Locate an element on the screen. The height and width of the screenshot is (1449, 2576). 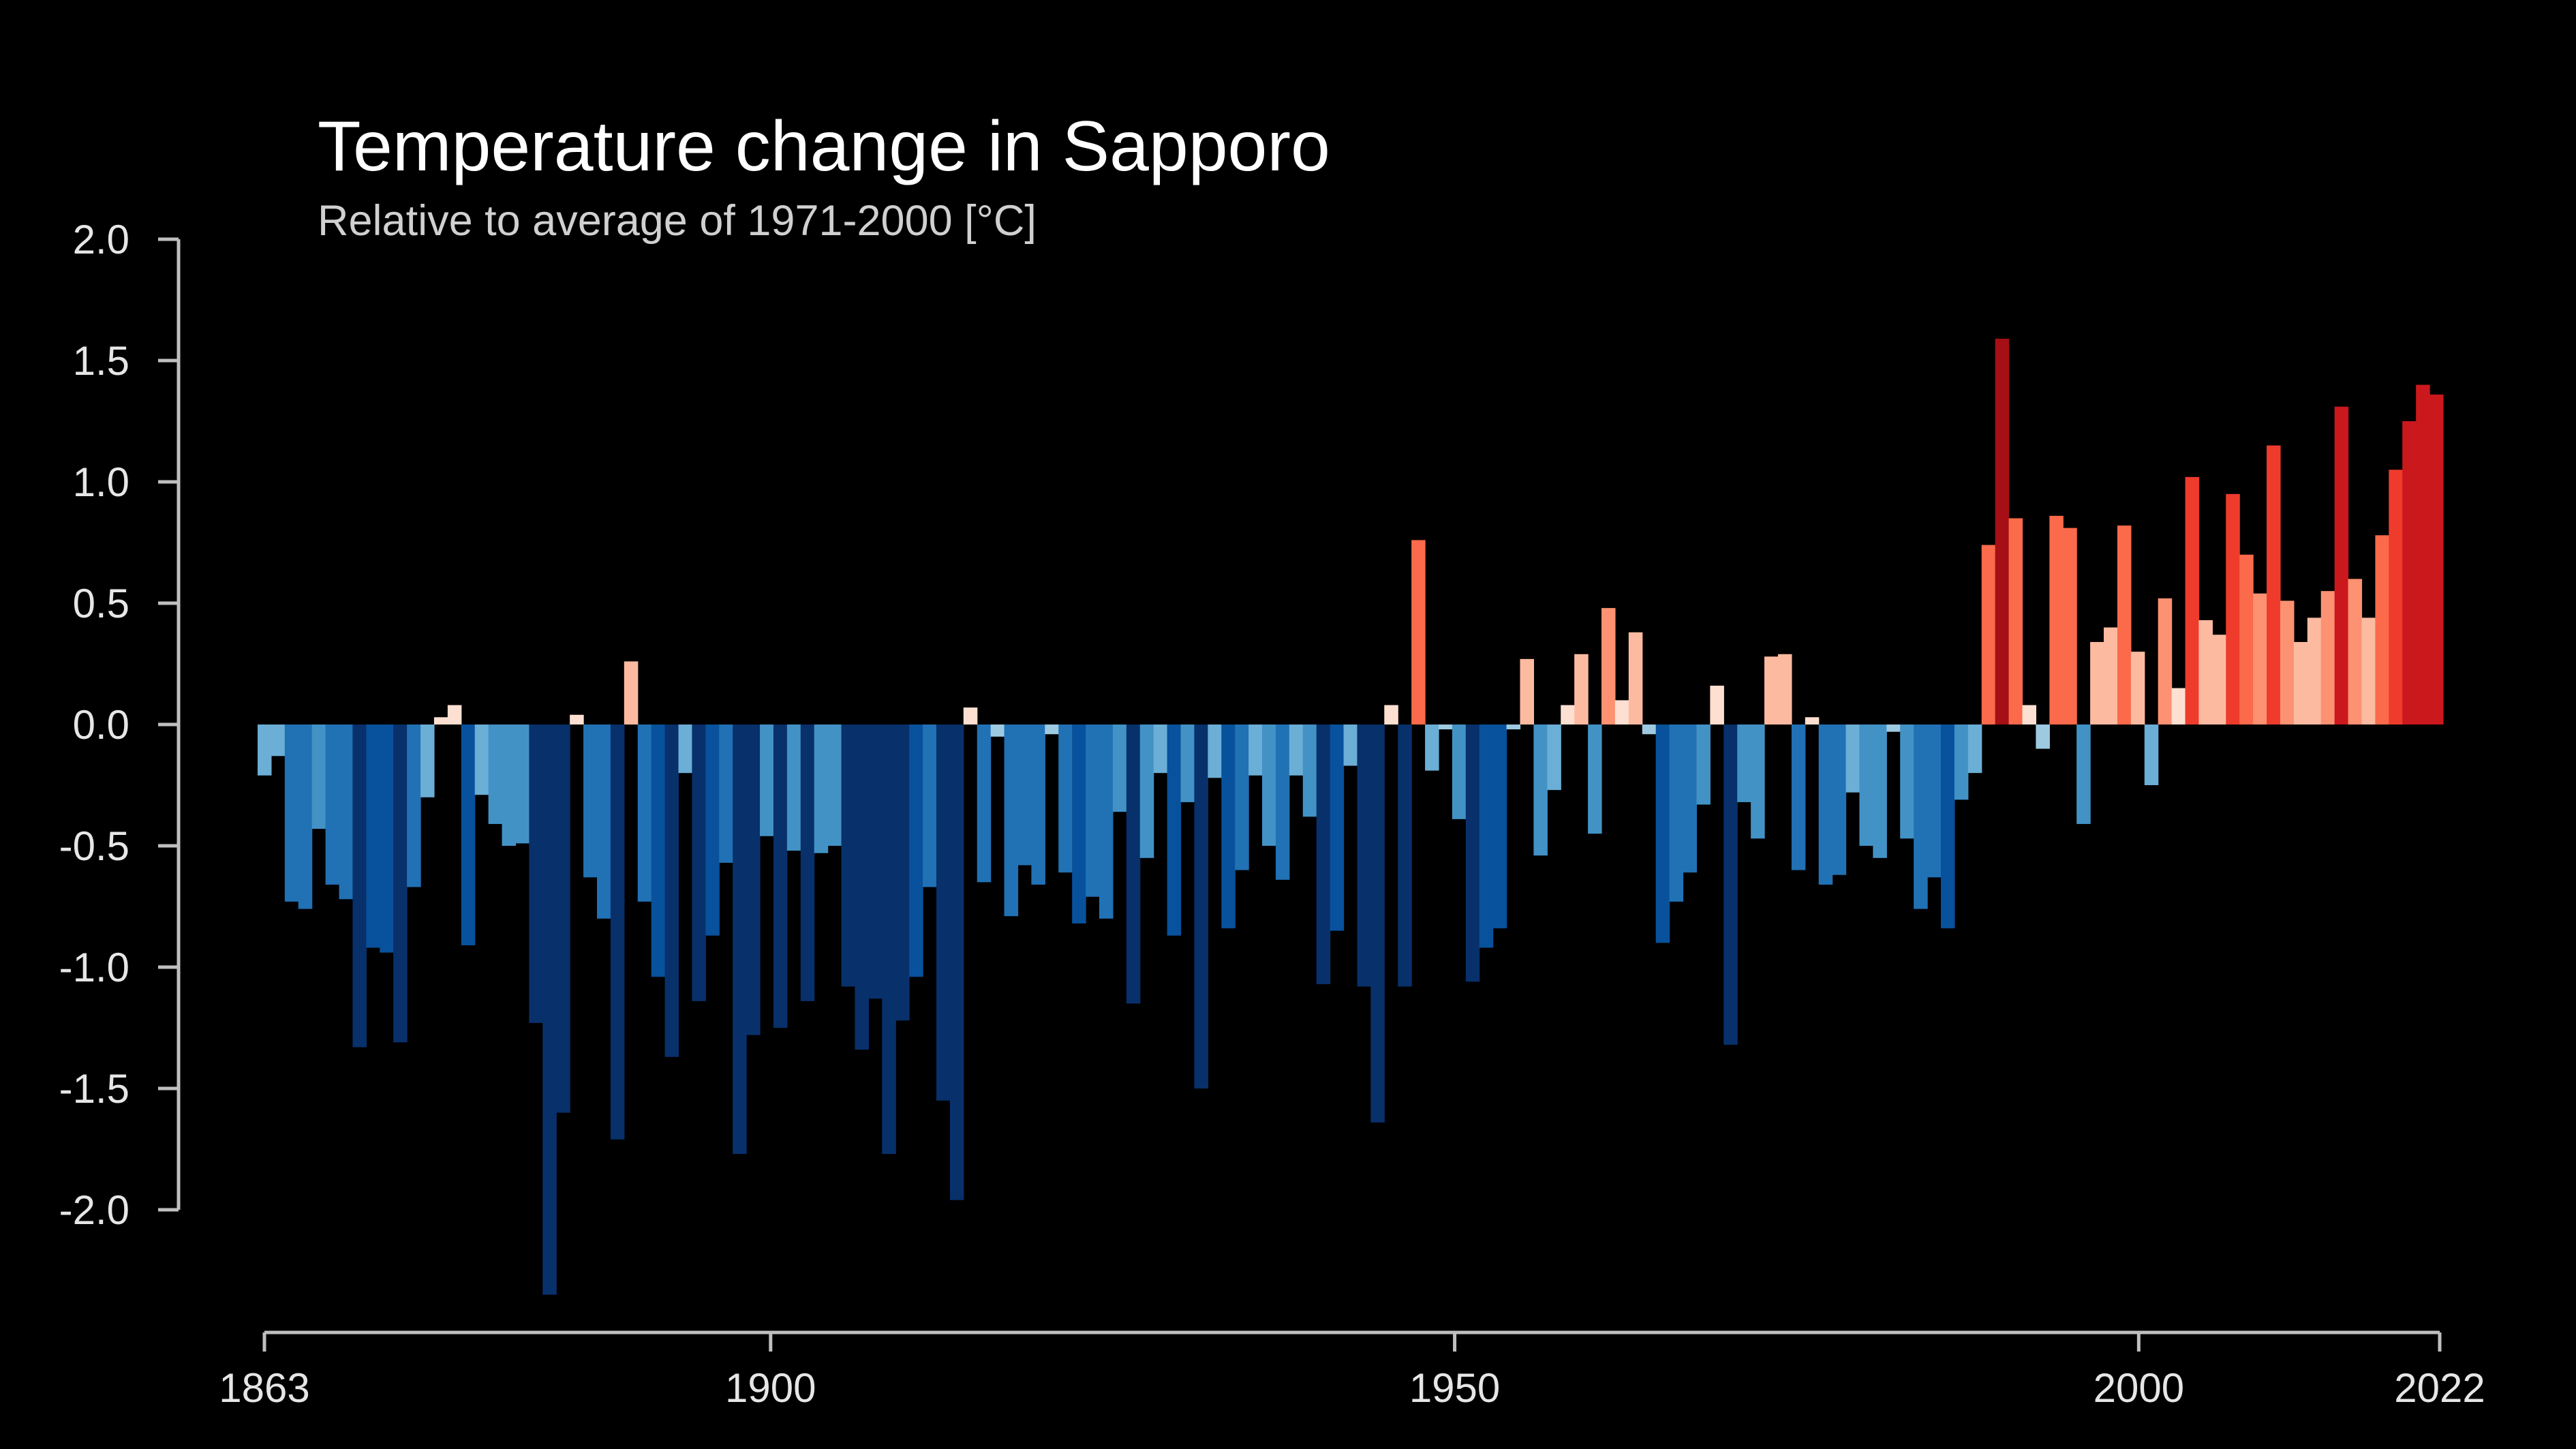
bar-1944 is located at coordinates (1364, 855).